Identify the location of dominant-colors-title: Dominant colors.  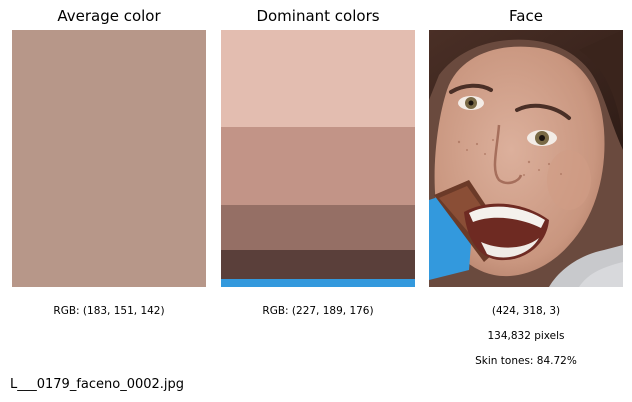
(318, 16).